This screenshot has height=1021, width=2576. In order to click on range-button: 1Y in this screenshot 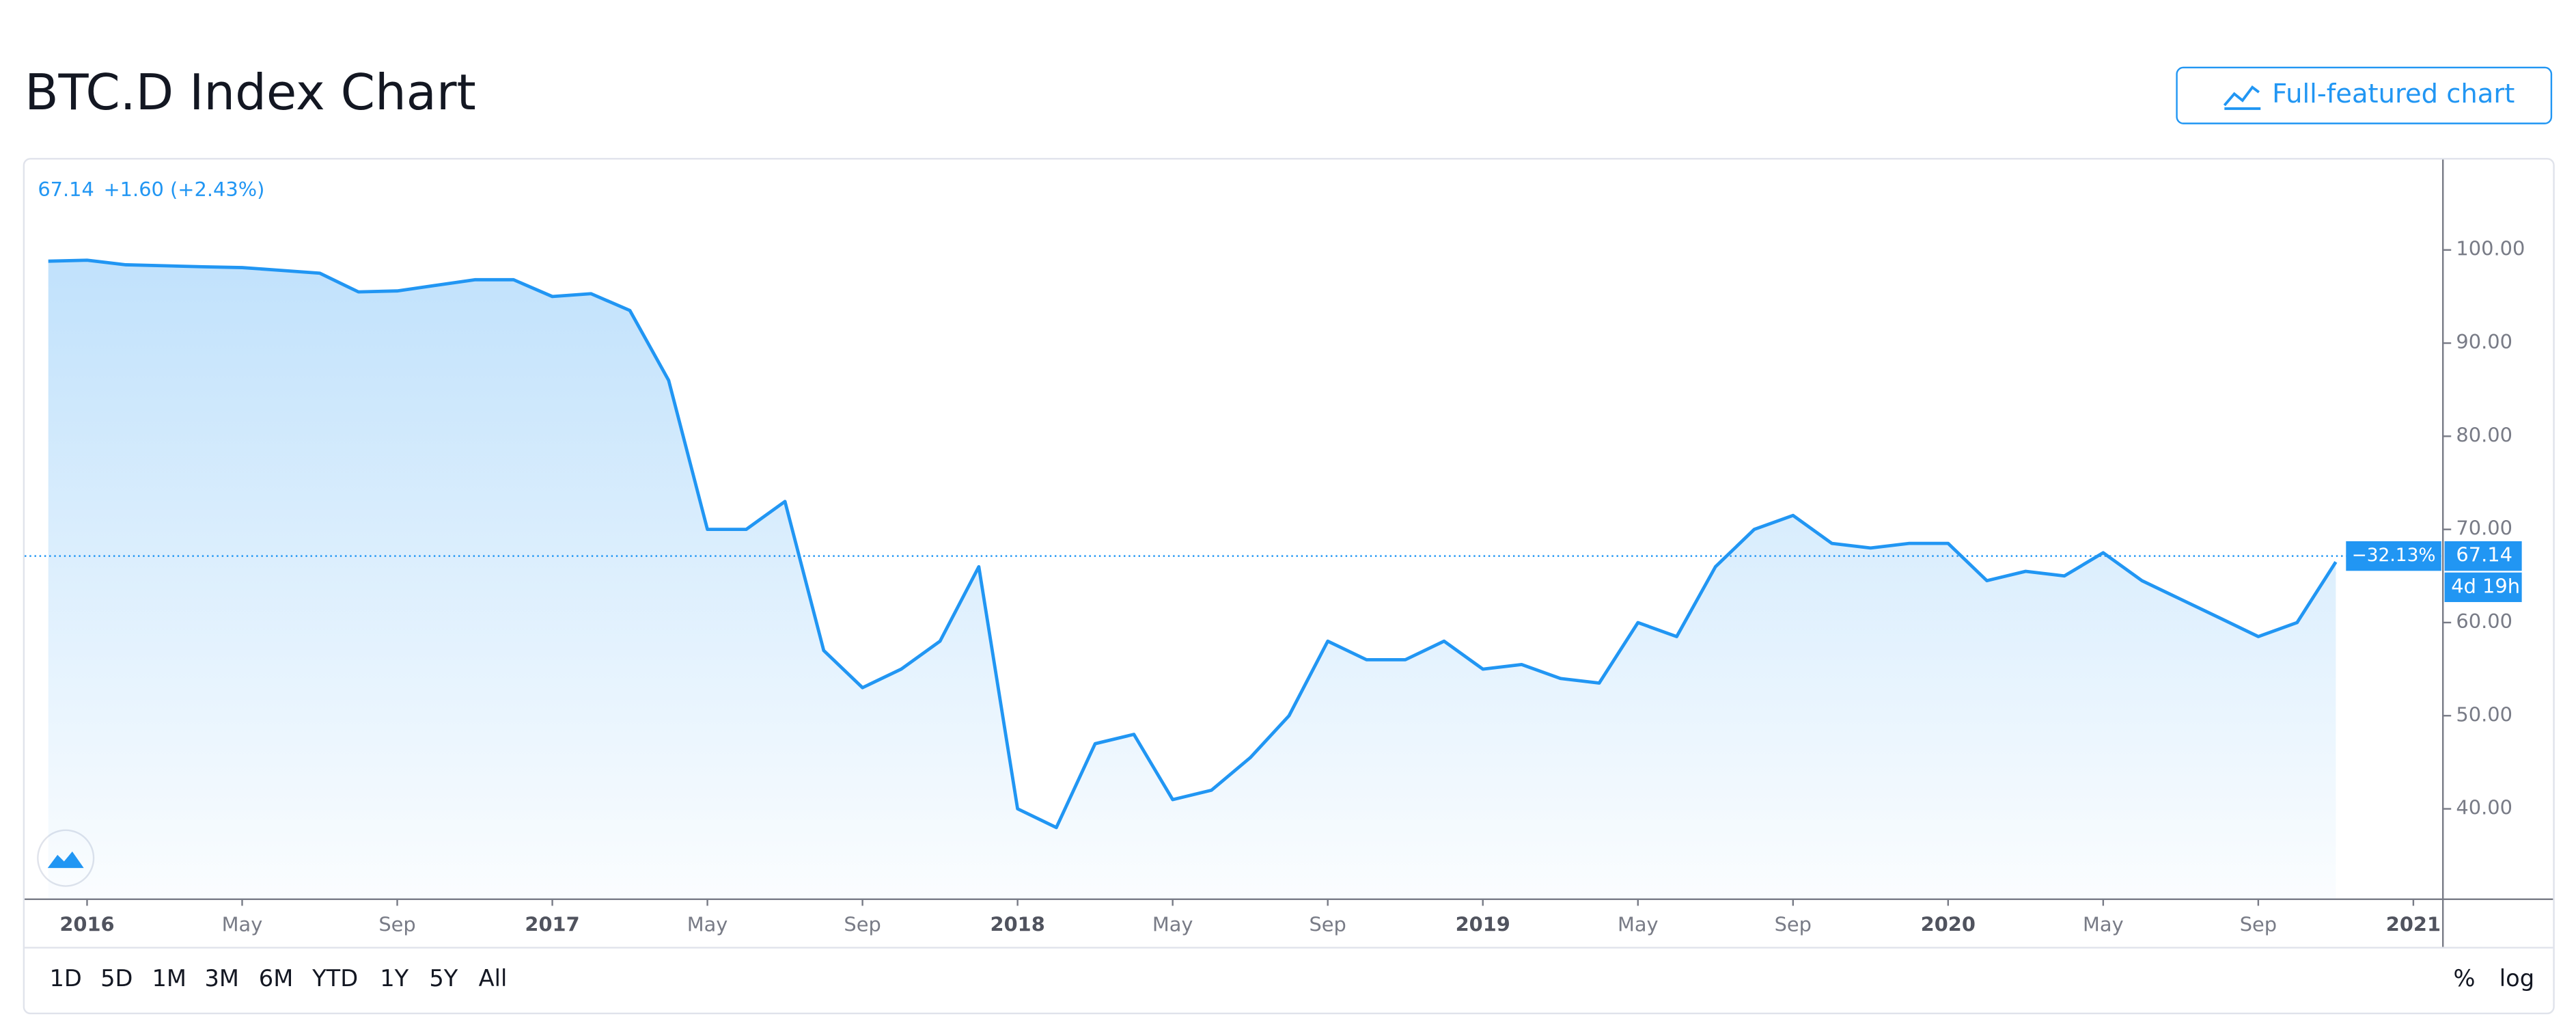, I will do `click(394, 978)`.